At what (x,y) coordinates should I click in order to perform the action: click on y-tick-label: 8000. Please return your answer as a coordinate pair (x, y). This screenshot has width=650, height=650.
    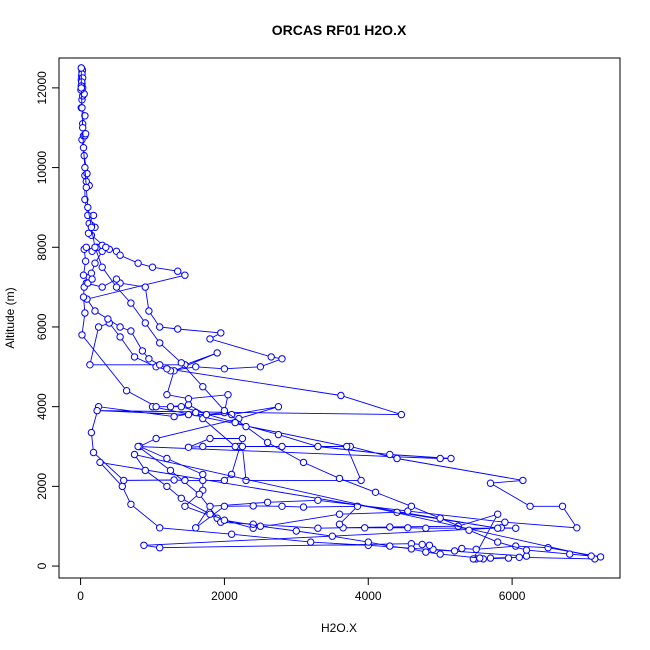
    Looking at the image, I should click on (42, 247).